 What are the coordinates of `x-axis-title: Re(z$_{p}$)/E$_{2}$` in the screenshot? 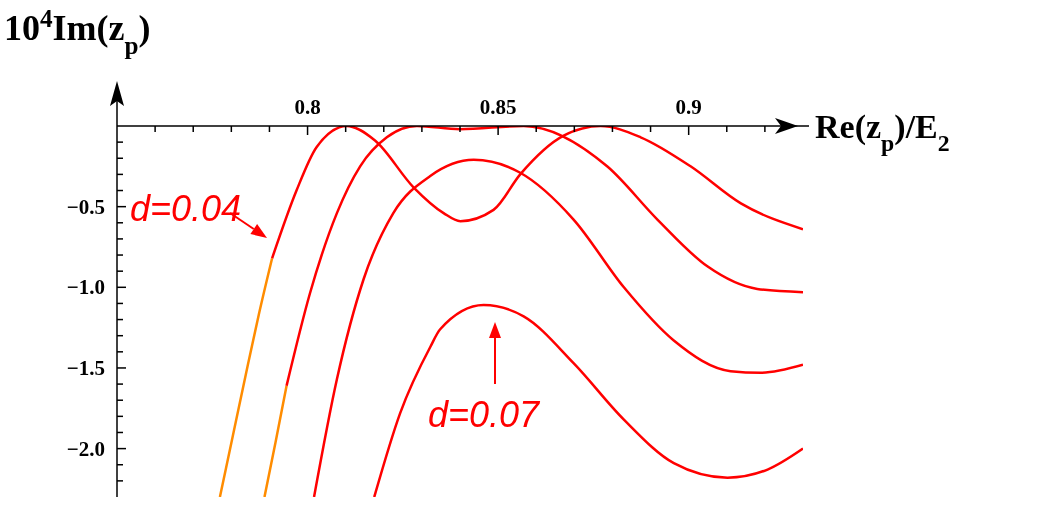 It's located at (882, 132).